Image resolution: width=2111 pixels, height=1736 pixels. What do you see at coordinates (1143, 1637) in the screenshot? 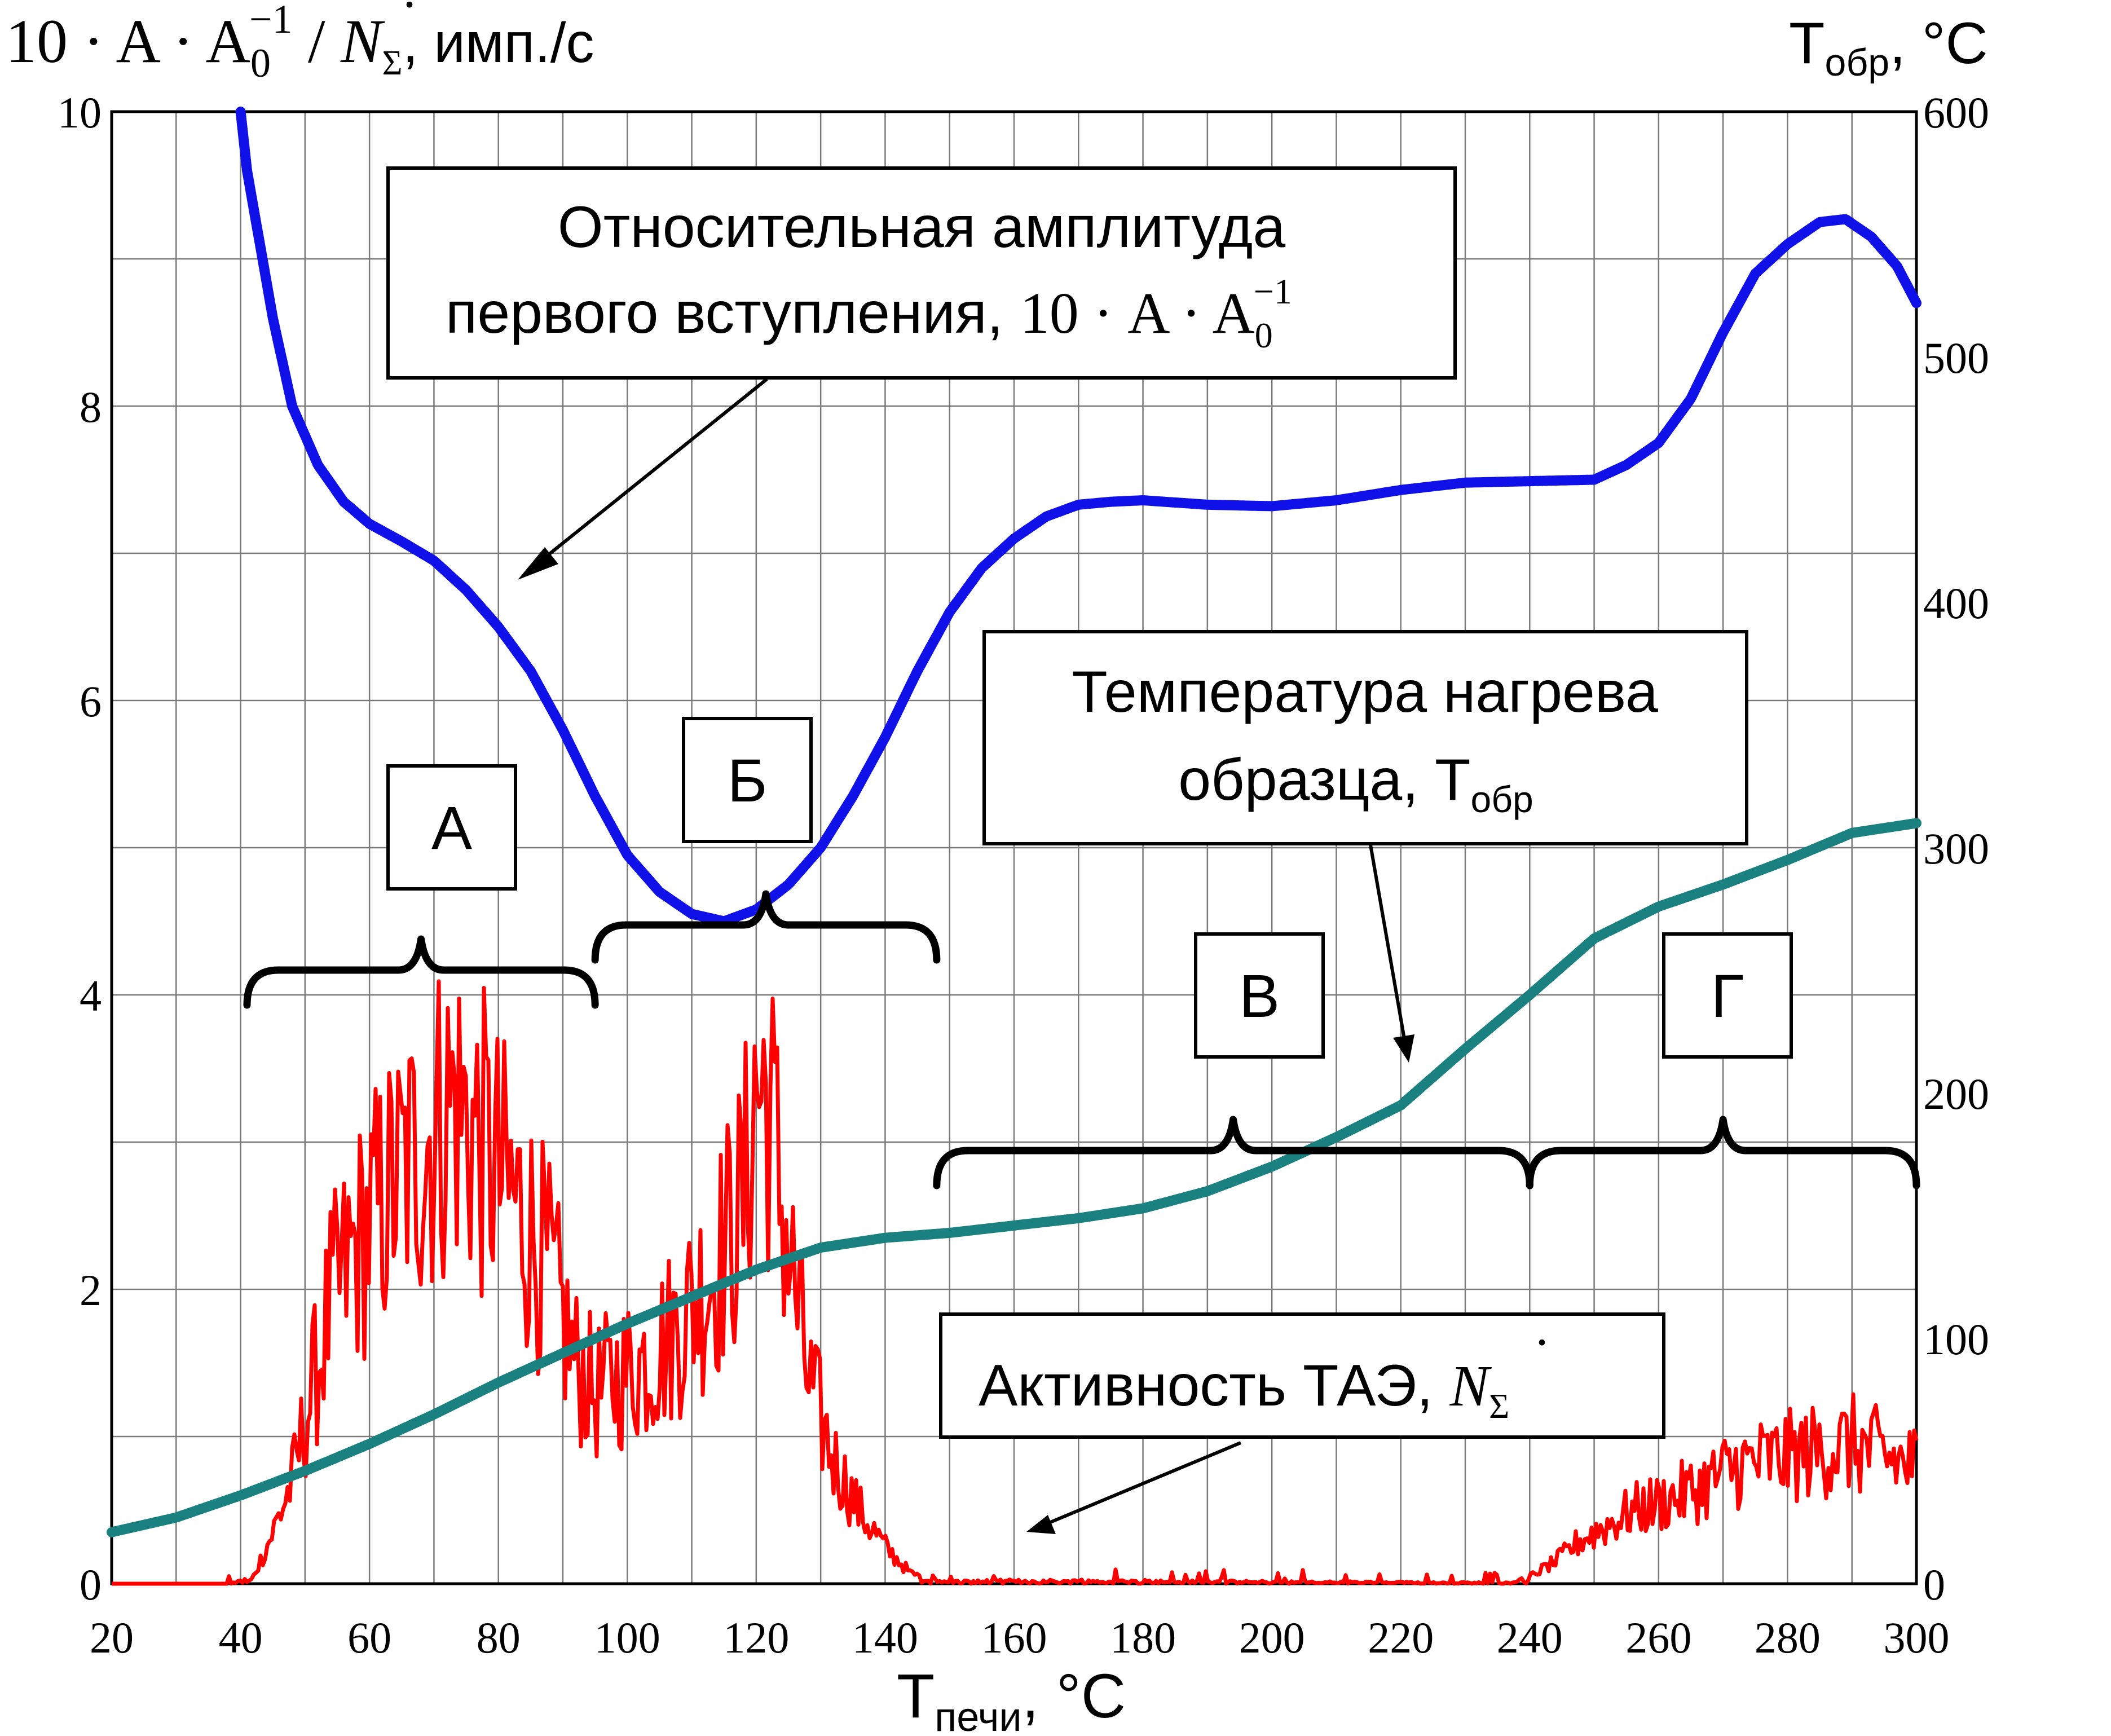
I see `x-tick-label: 180` at bounding box center [1143, 1637].